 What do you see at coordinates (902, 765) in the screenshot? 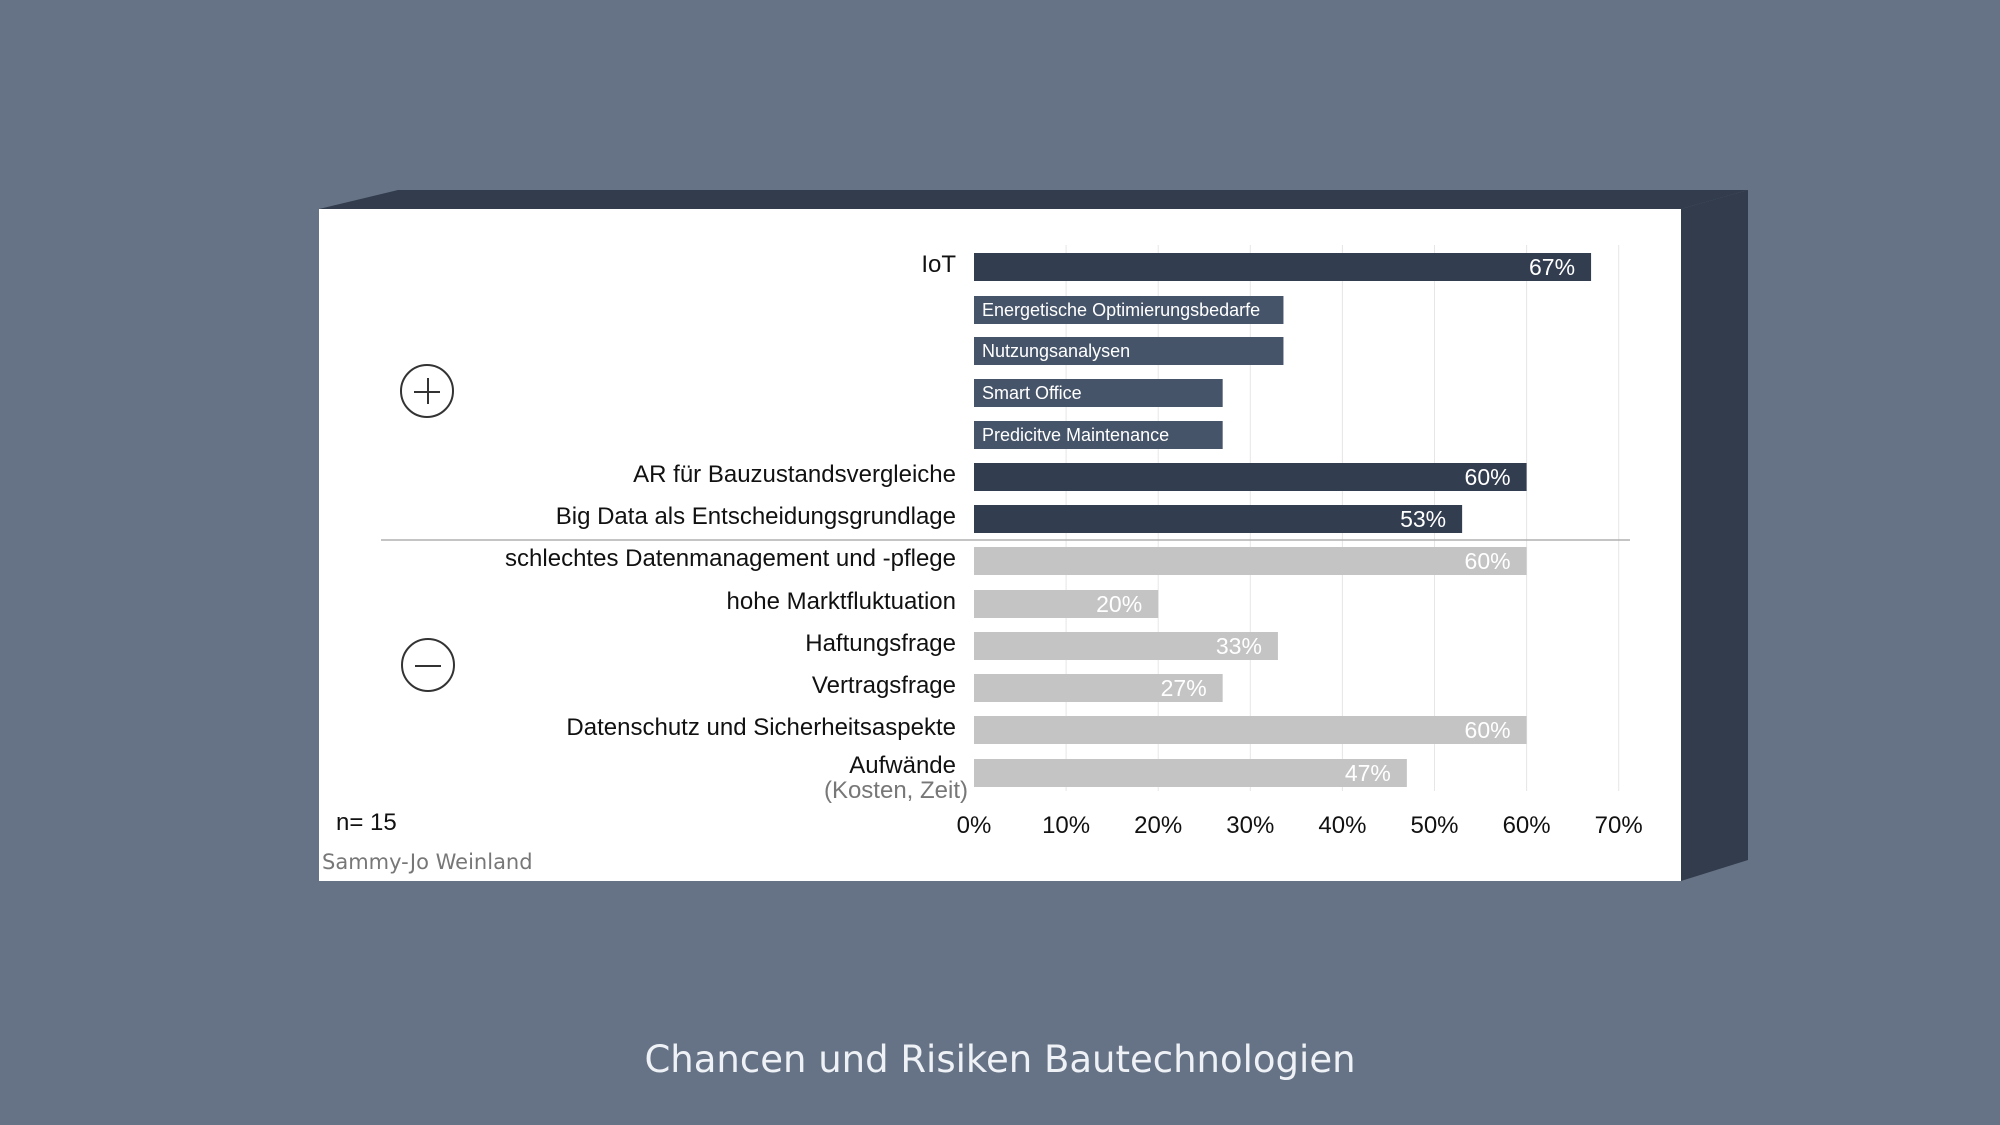
I see `category-label: Aufwände` at bounding box center [902, 765].